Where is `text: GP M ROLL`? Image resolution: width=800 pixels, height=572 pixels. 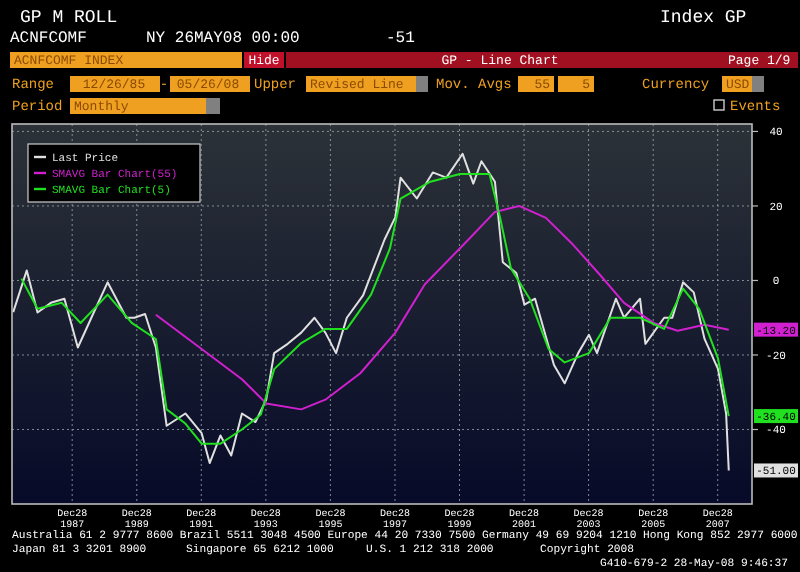 text: GP M ROLL is located at coordinates (69, 18).